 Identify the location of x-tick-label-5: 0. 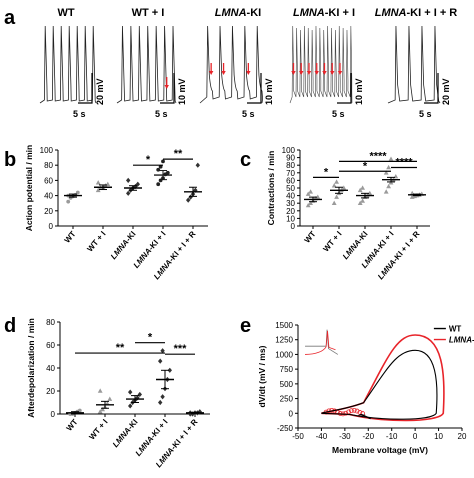
(415, 436).